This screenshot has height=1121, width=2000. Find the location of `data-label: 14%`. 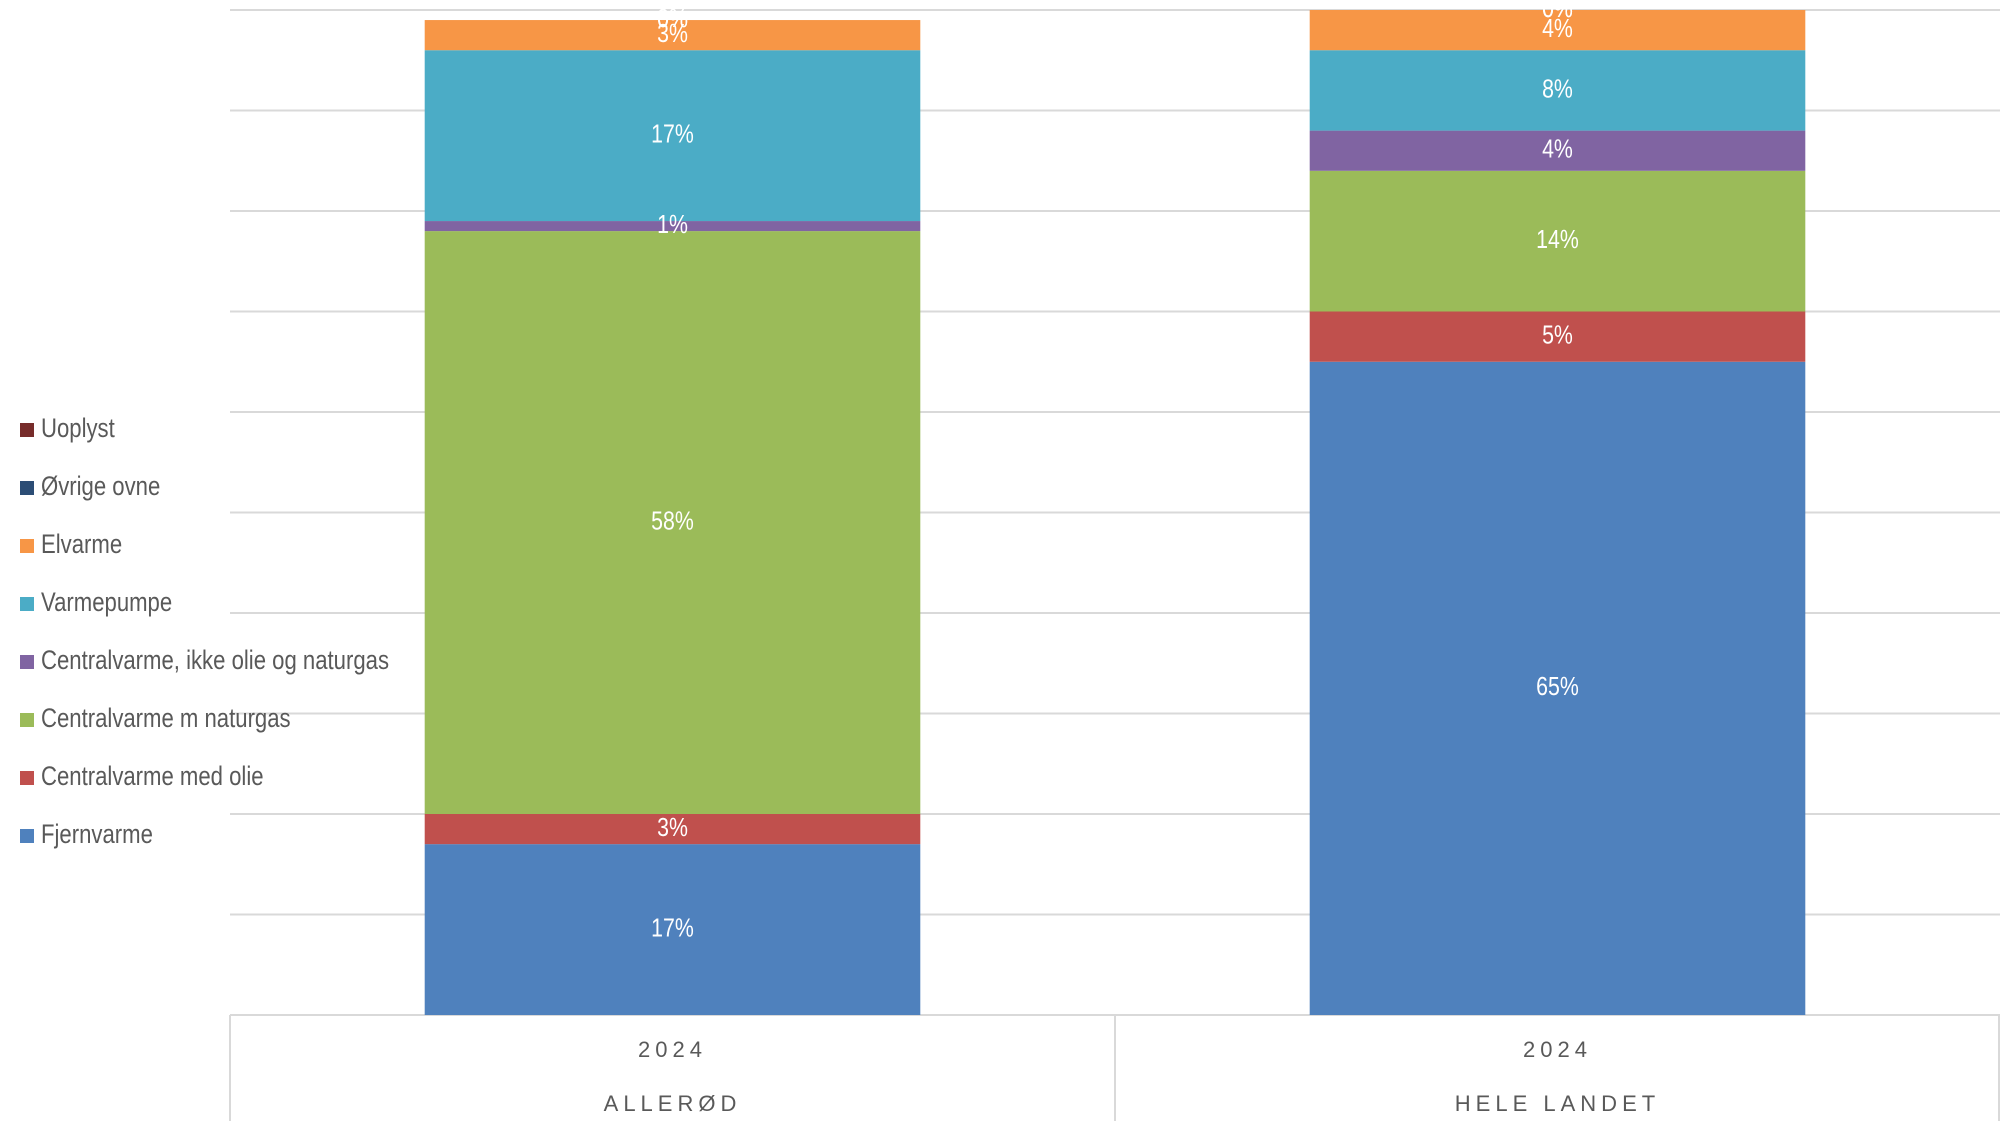

data-label: 14% is located at coordinates (1557, 240).